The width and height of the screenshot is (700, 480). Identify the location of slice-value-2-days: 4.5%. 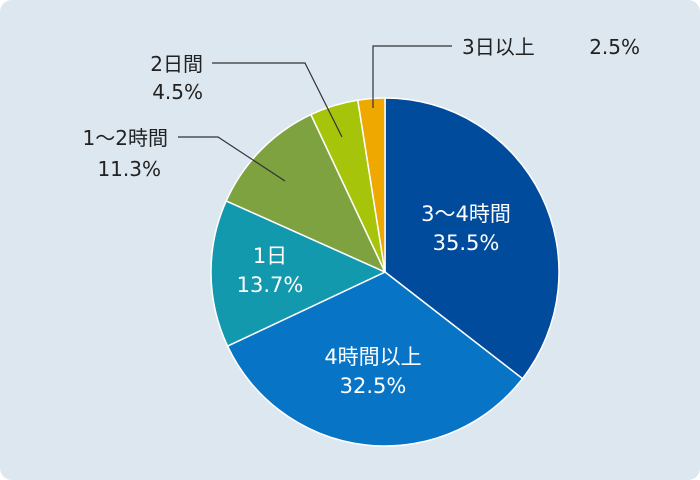
(177, 92).